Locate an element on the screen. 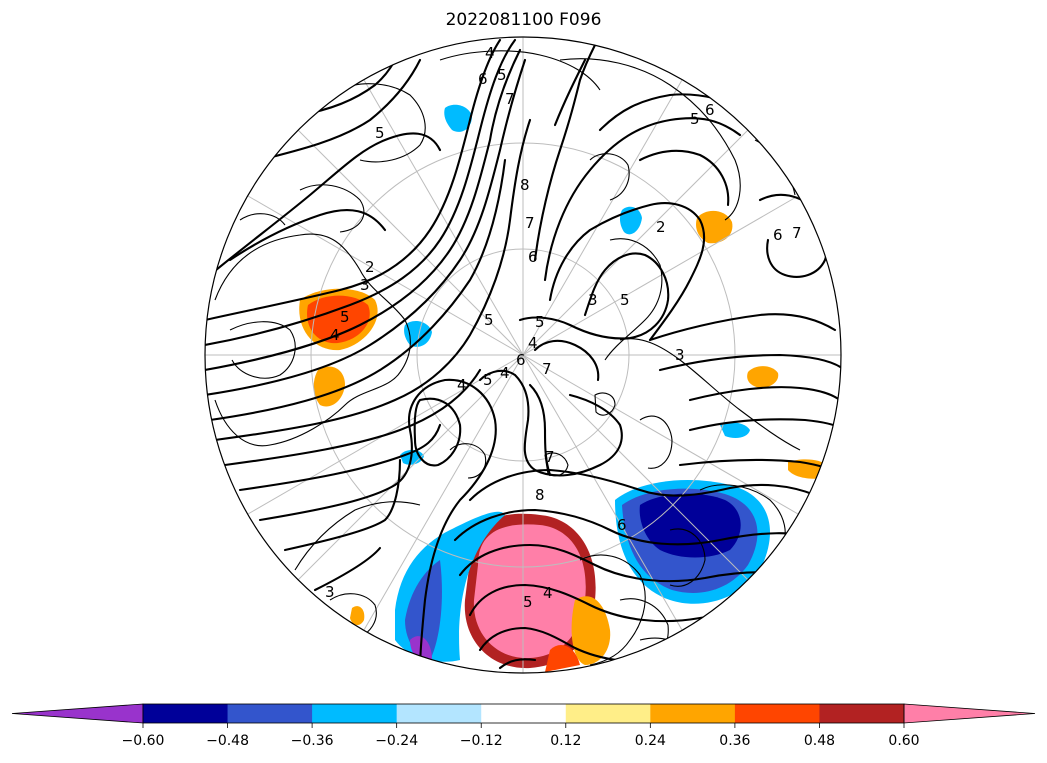 The image size is (1047, 763). map-title: 2022081100 F096 is located at coordinates (523, 20).